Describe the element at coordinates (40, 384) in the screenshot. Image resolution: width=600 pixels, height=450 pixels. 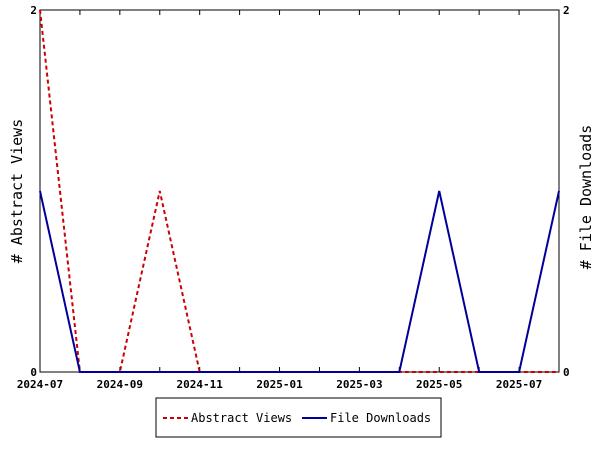
I see `x-tick-label: 2024-07` at that location.